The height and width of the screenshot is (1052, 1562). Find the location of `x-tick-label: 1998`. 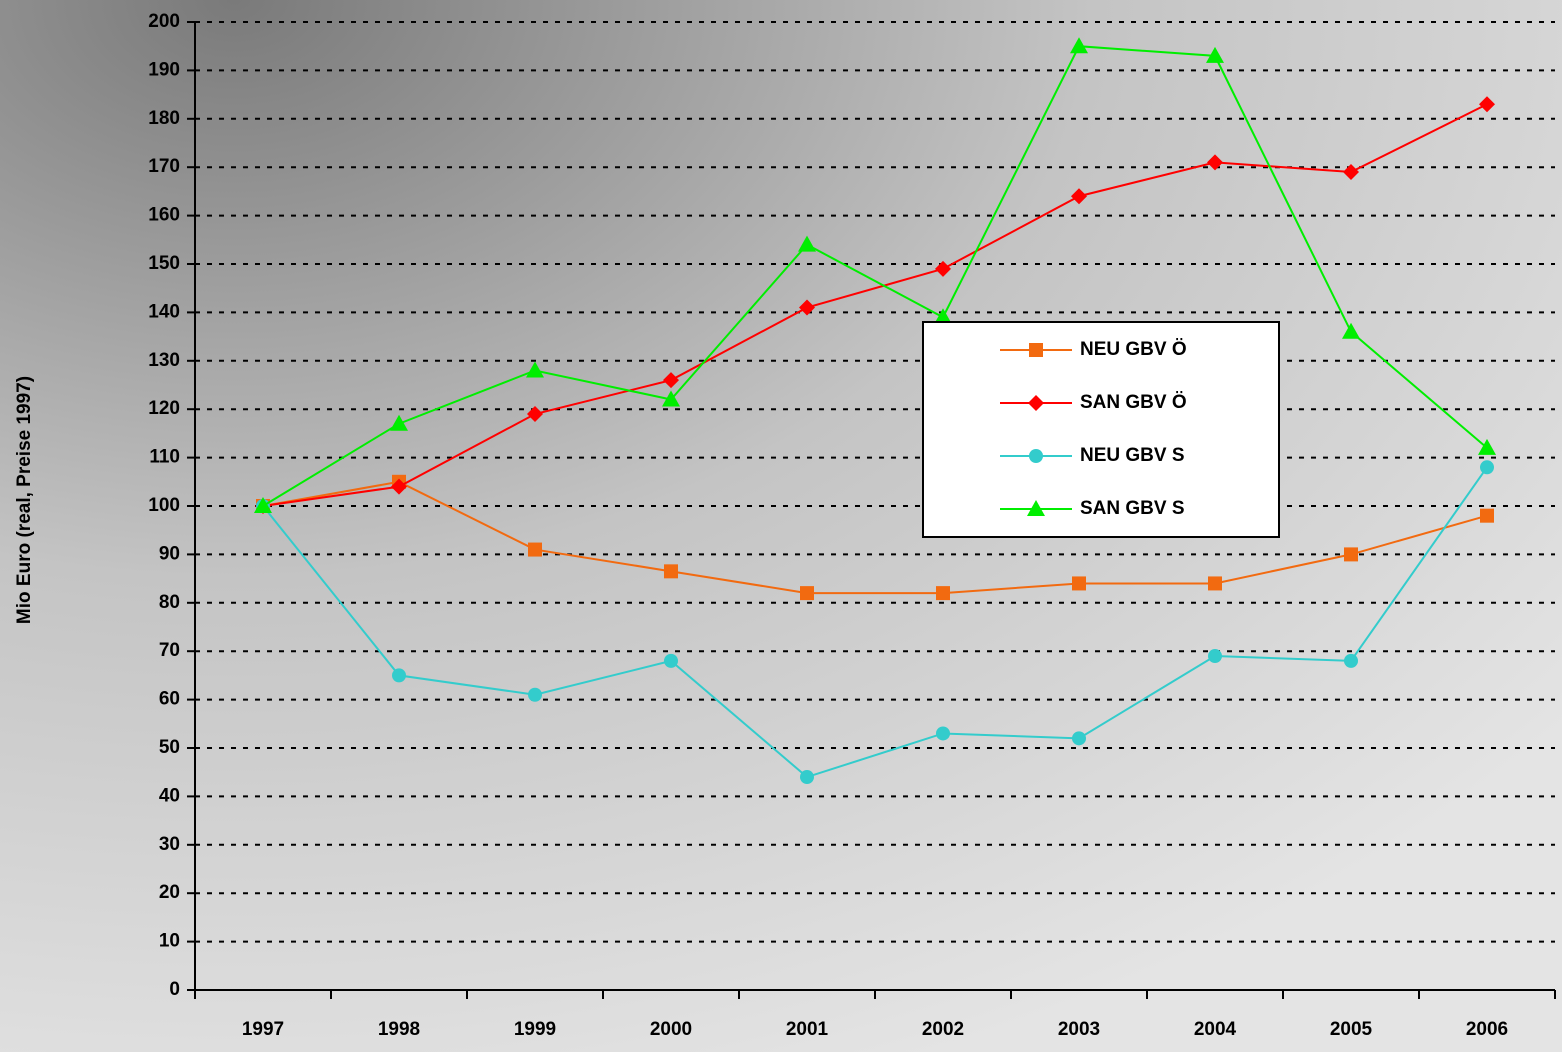

x-tick-label: 1998 is located at coordinates (399, 1029).